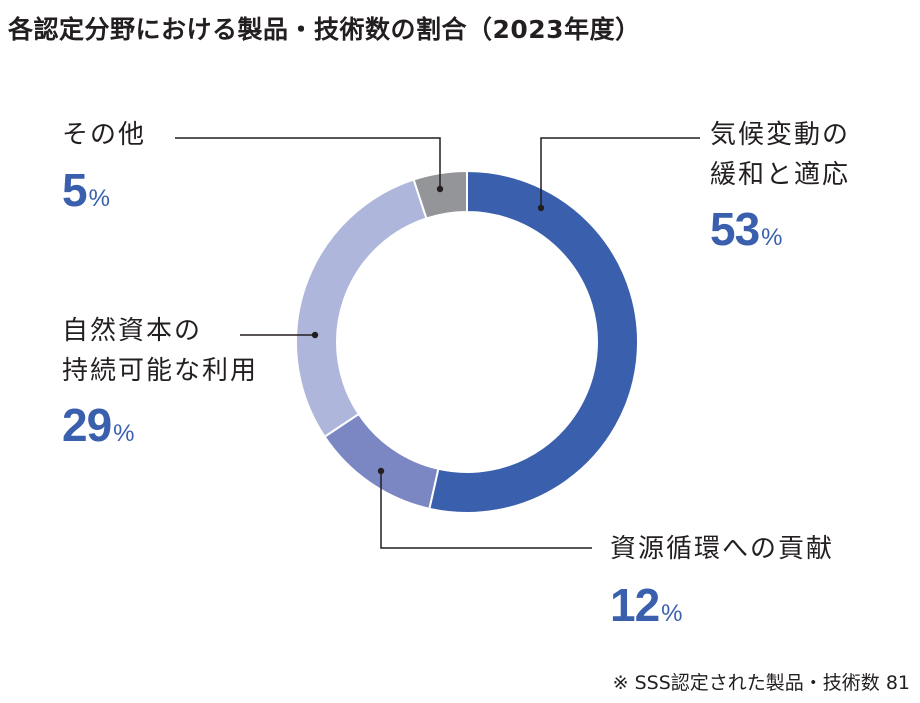  What do you see at coordinates (440, 194) in the screenshot?
I see `slice-other` at bounding box center [440, 194].